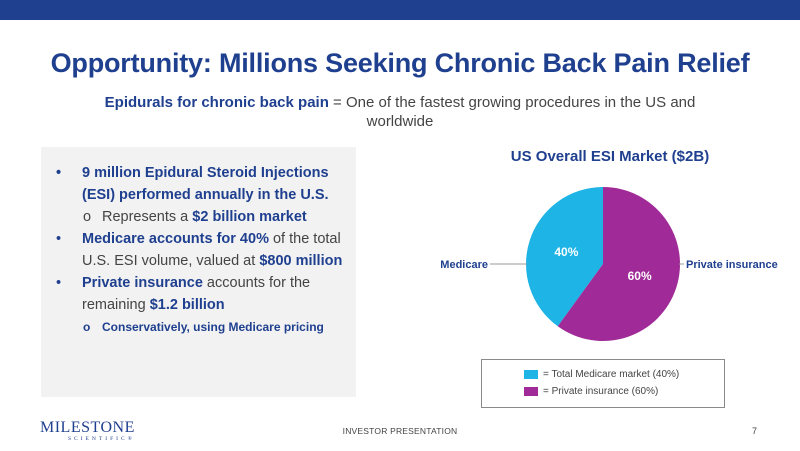  What do you see at coordinates (249, 217) in the screenshot?
I see `sub-bullet-value: $2 billion market` at bounding box center [249, 217].